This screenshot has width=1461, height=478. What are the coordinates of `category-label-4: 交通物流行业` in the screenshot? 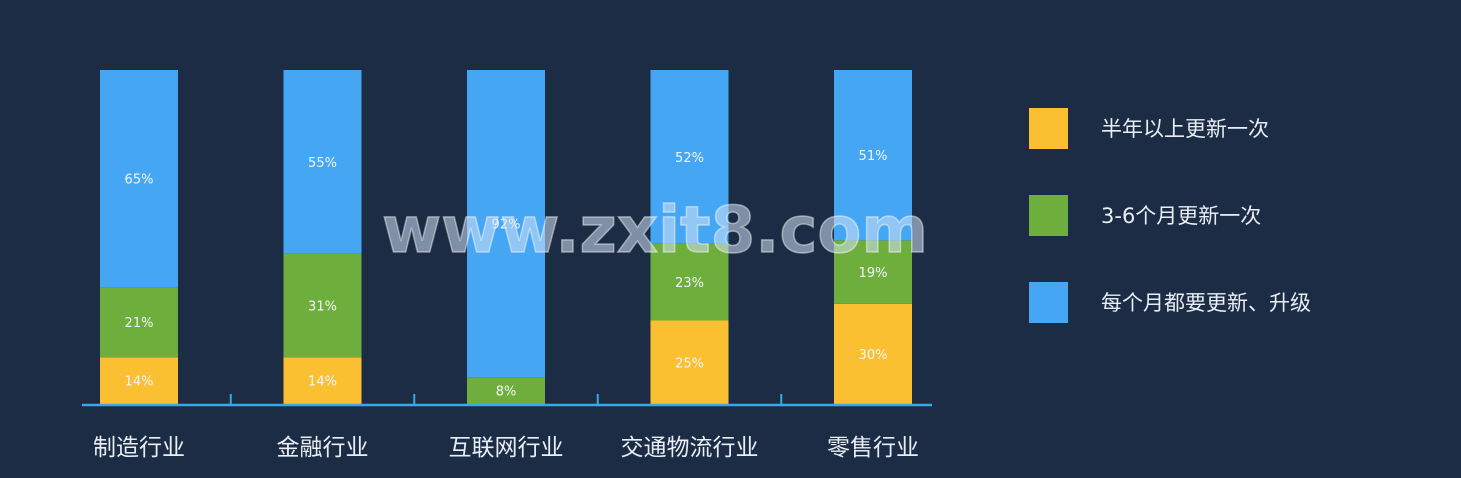 It's located at (690, 448).